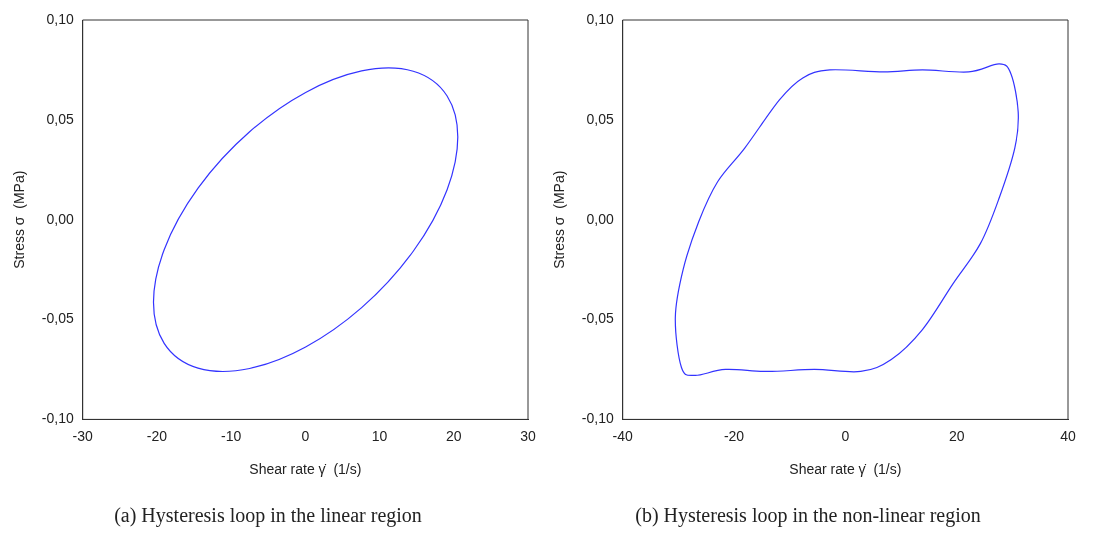 The width and height of the screenshot is (1094, 537). What do you see at coordinates (379, 435) in the screenshot?
I see `x-tick-label: 10` at bounding box center [379, 435].